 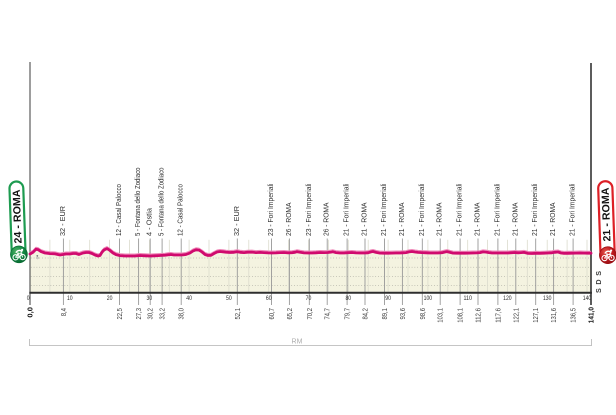 What do you see at coordinates (348, 298) in the screenshot?
I see `svg-text: 80` at bounding box center [348, 298].